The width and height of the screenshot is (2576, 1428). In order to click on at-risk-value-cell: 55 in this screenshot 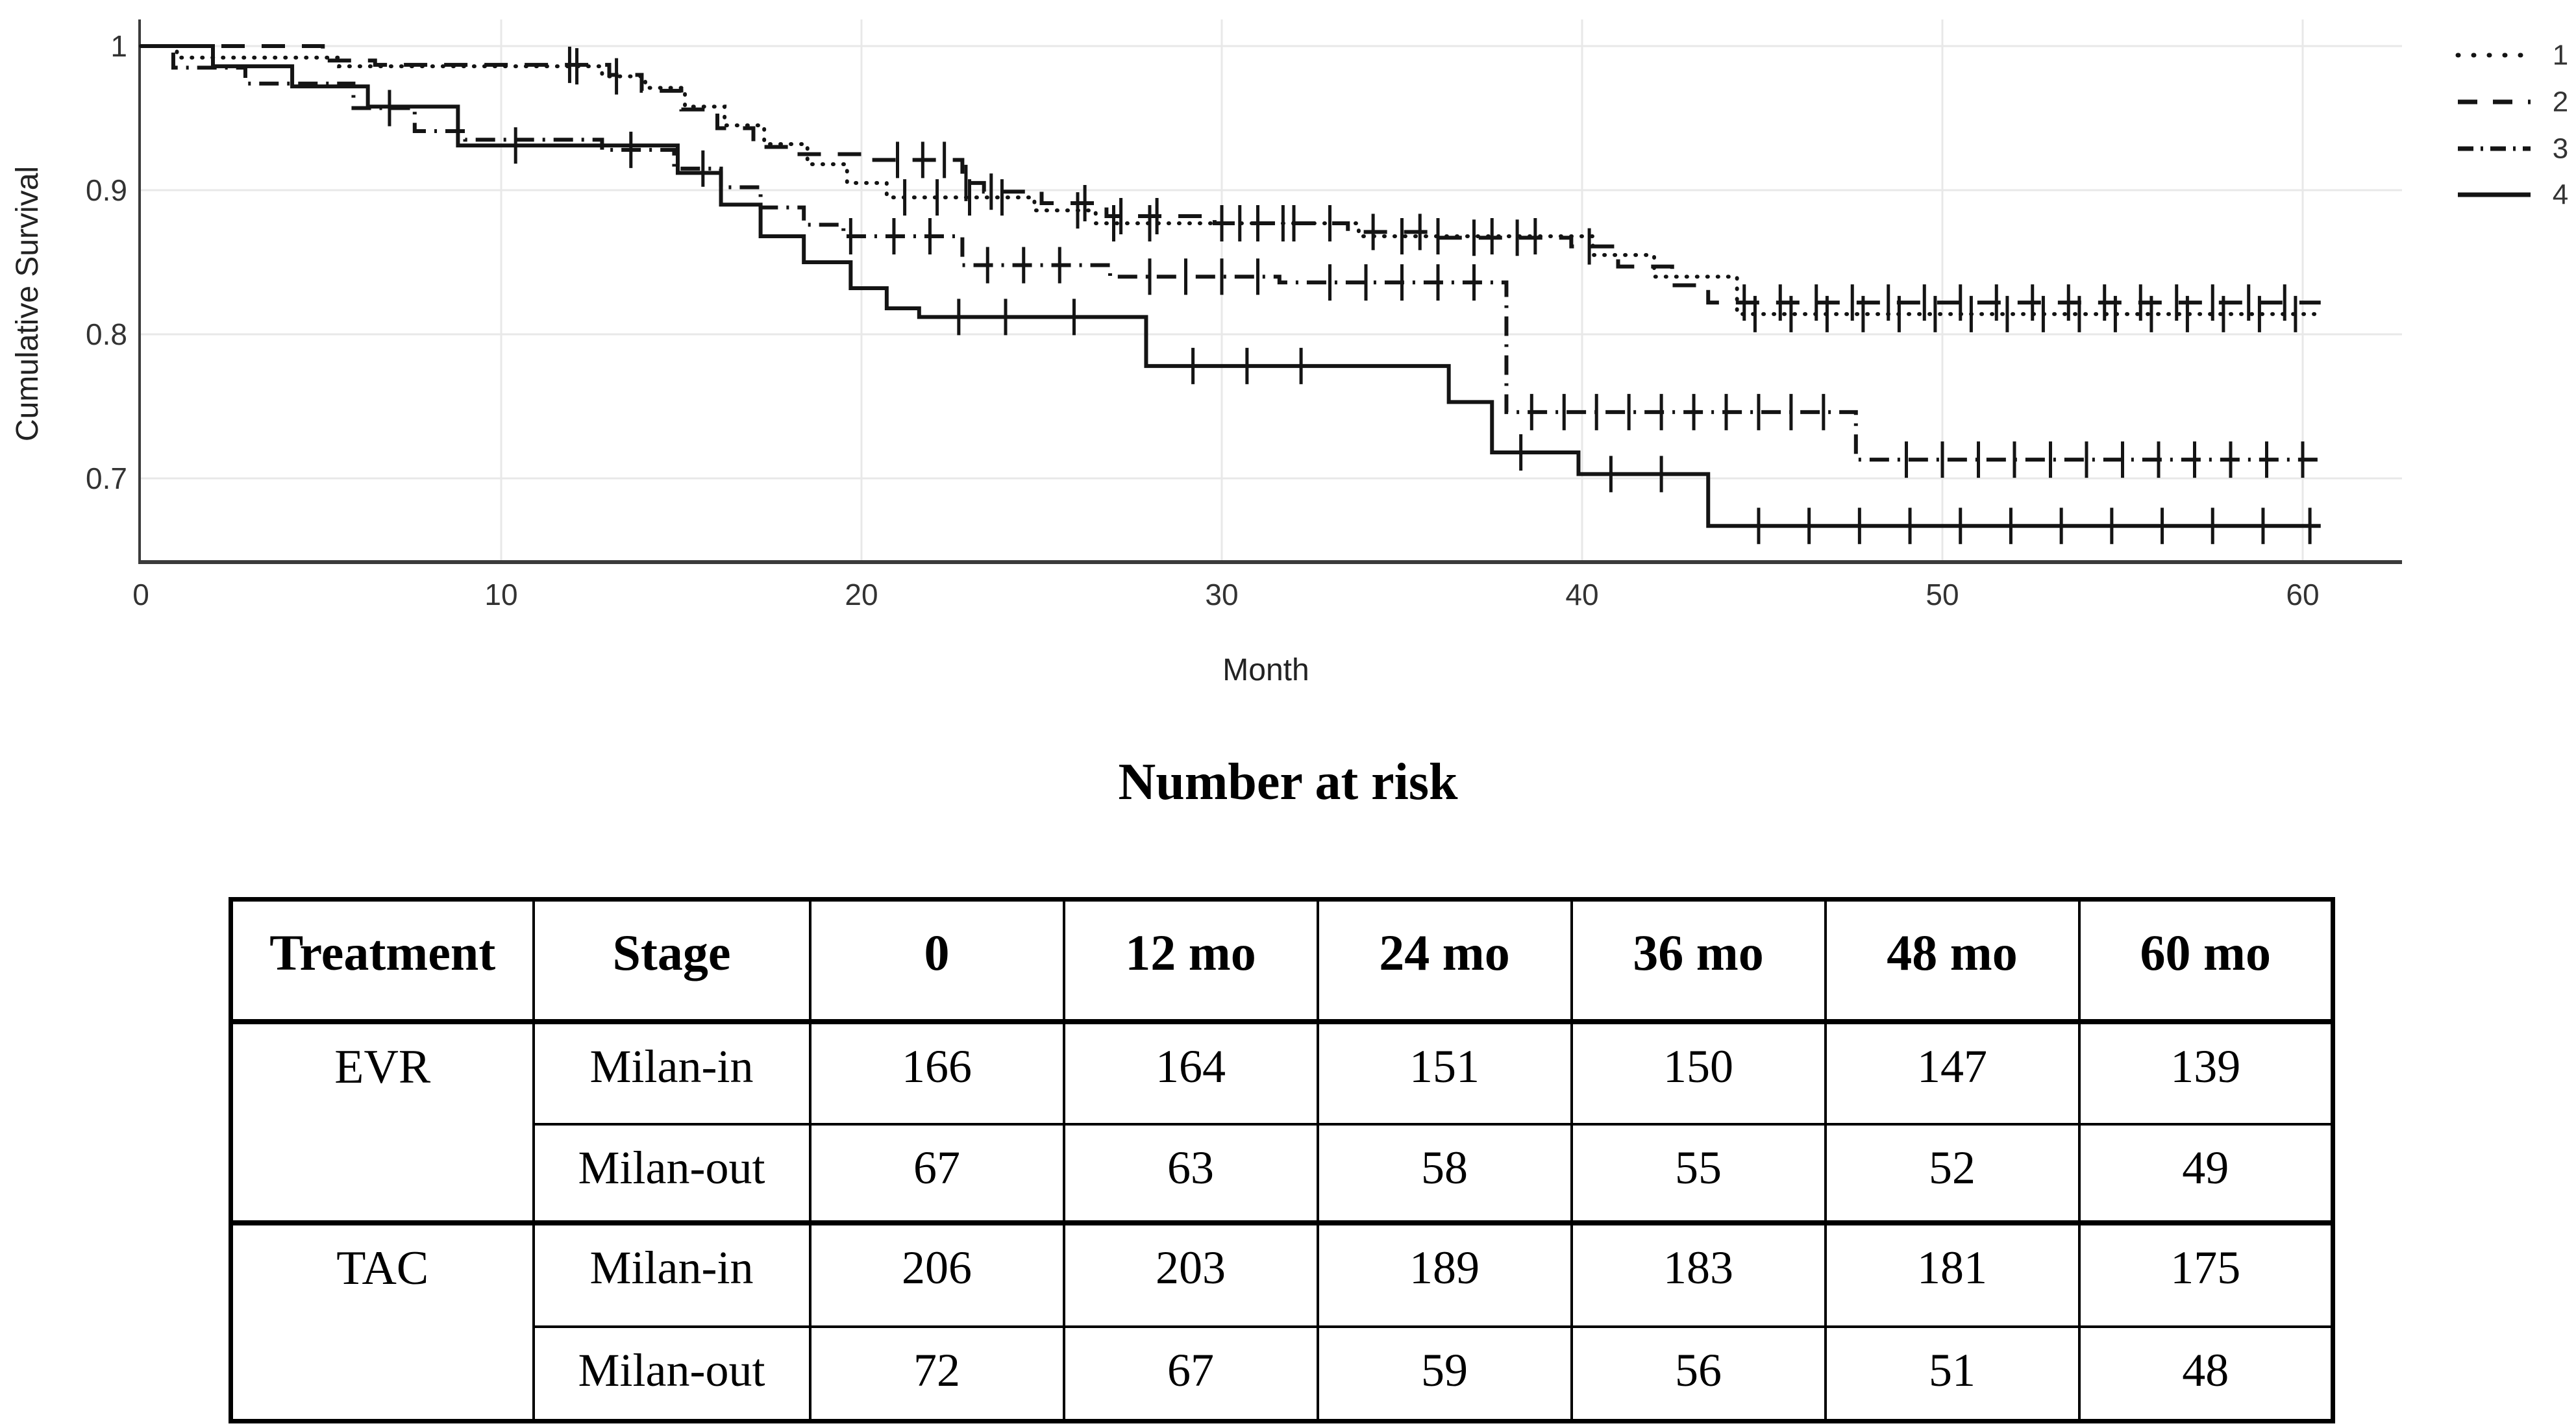, I will do `click(1698, 1173)`.